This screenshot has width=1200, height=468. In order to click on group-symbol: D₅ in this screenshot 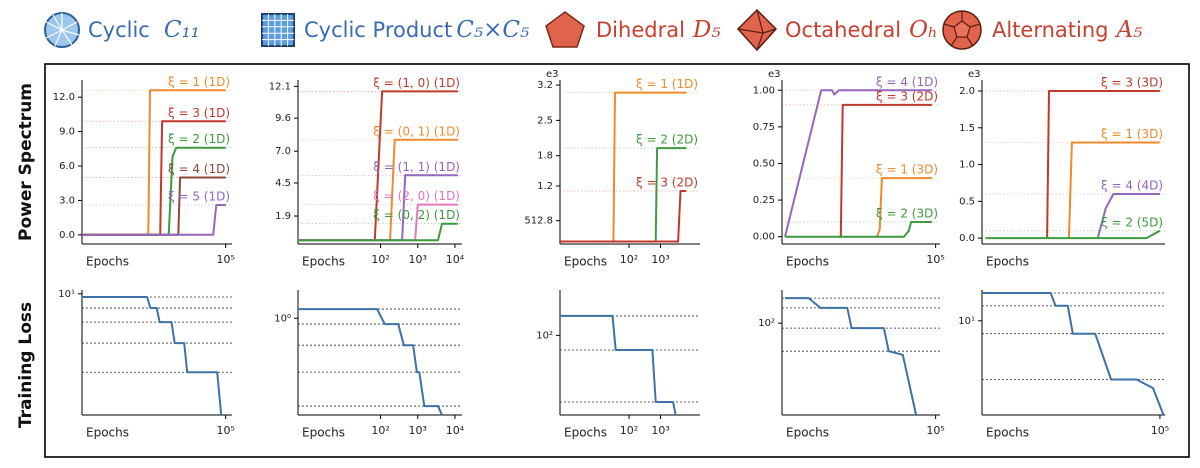, I will do `click(706, 30)`.